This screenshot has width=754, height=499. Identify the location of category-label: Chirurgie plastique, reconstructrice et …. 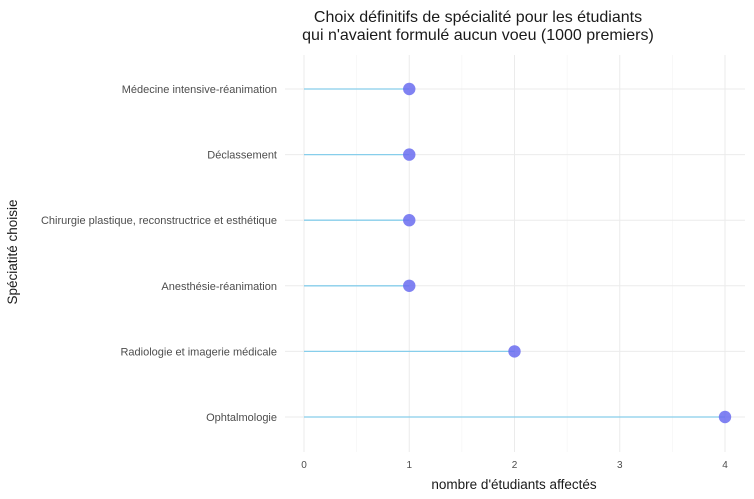
(159, 221).